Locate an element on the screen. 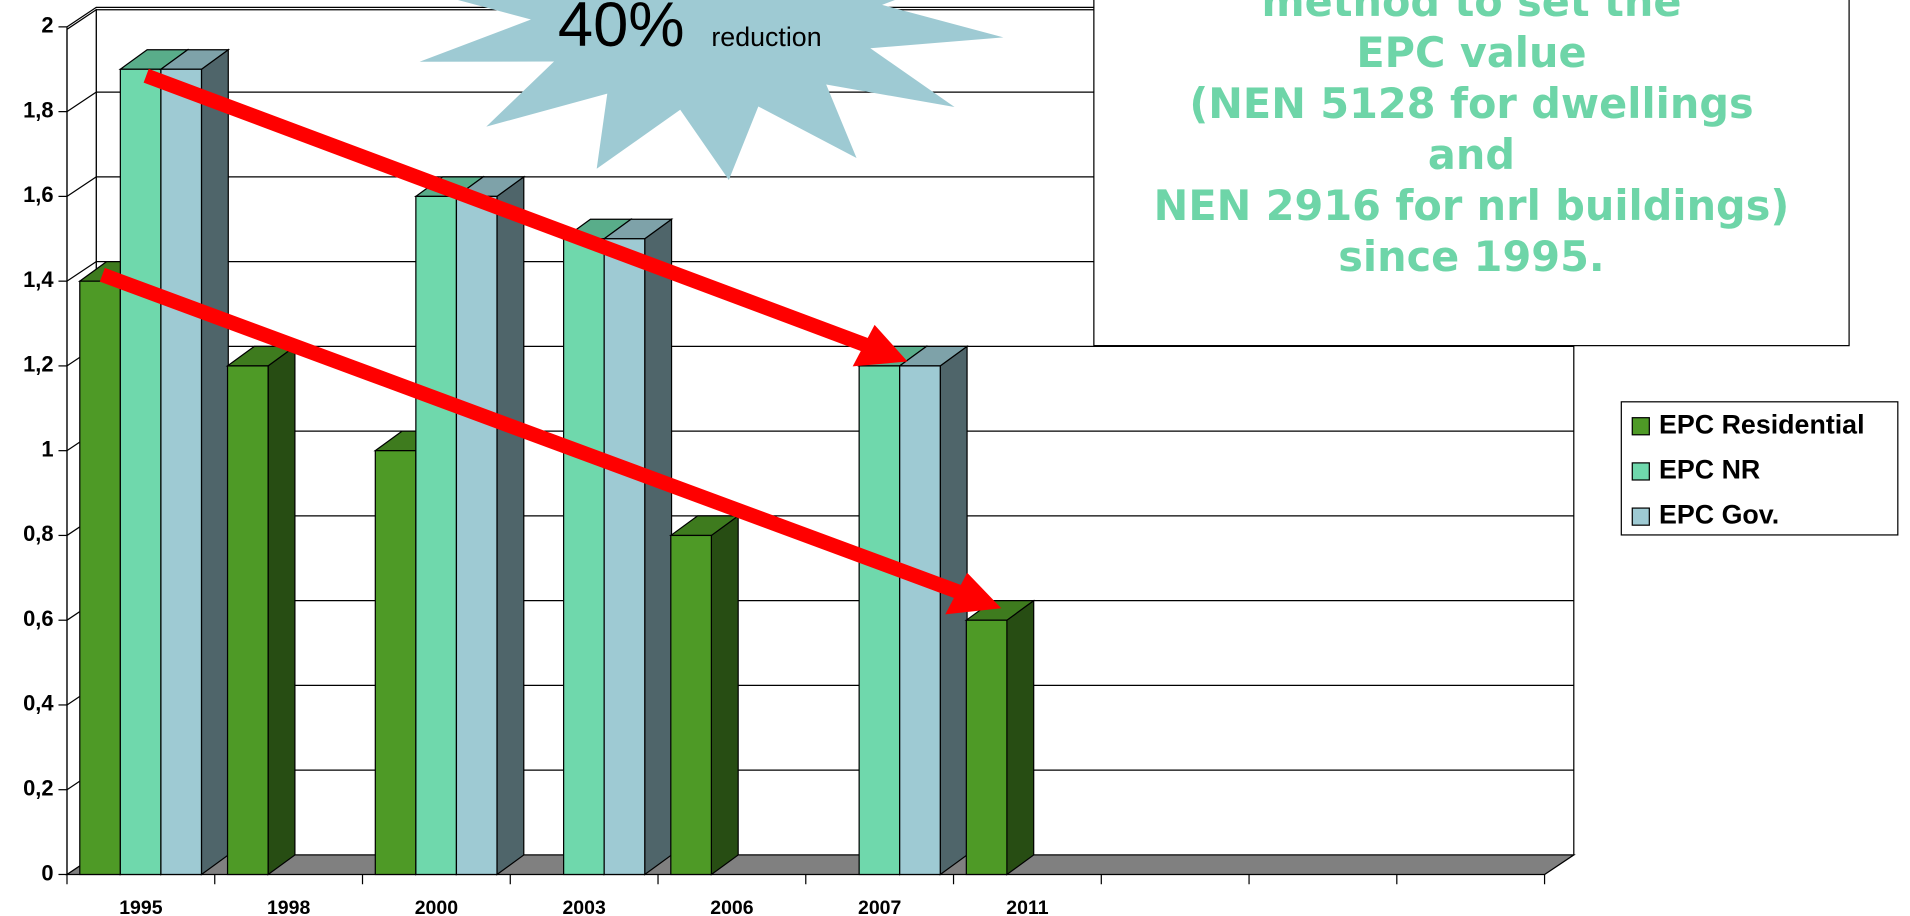  legend-label: EPC NR is located at coordinates (1709, 470).